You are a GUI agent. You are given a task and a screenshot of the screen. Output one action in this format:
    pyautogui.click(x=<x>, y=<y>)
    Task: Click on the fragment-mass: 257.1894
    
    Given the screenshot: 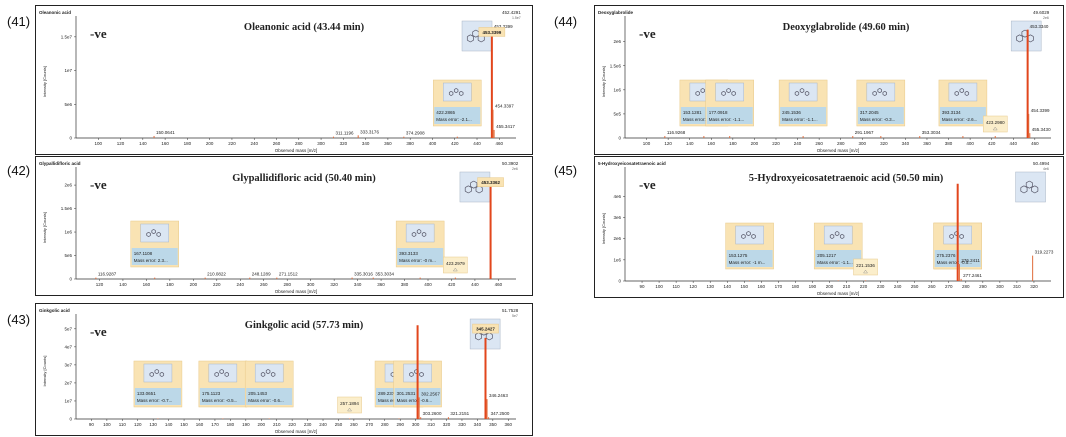 What is the action you would take?
    pyautogui.click(x=349, y=403)
    